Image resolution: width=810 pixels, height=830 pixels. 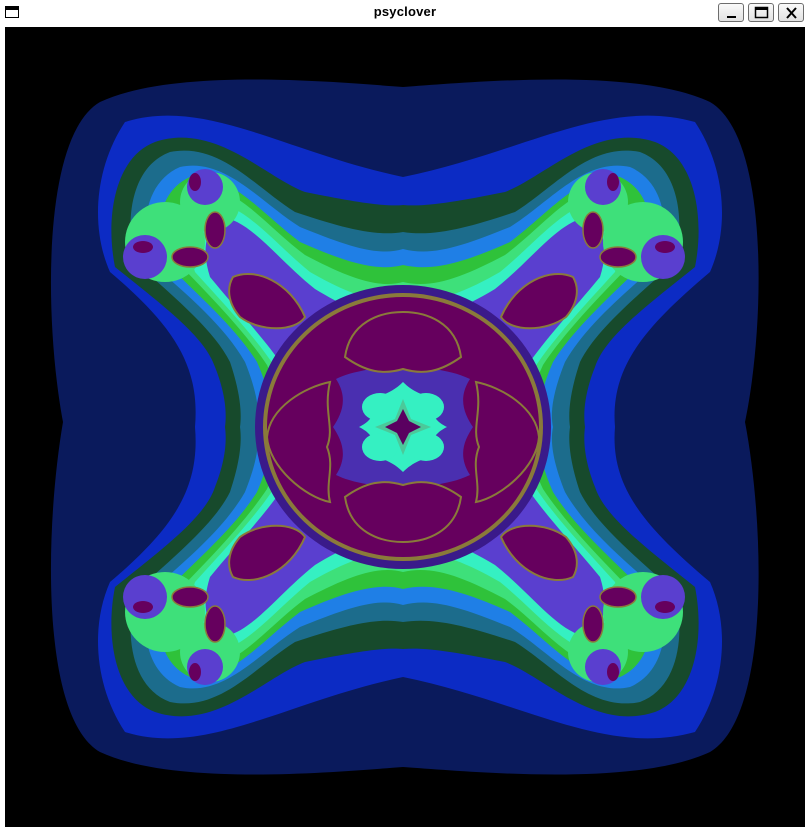 I want to click on fractal-center-flower, so click(x=403, y=427).